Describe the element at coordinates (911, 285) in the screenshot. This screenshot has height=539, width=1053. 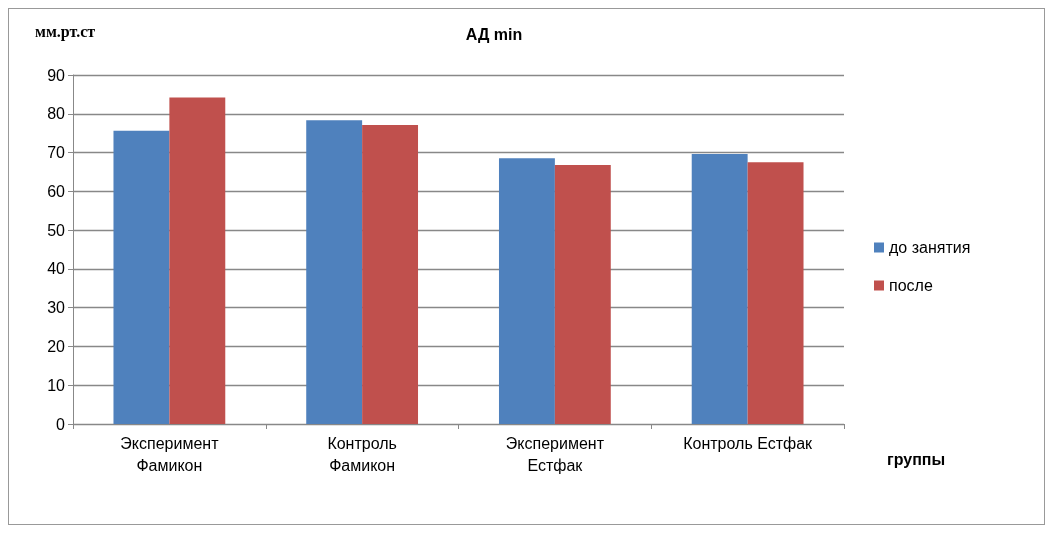
I see `legend-label: после` at that location.